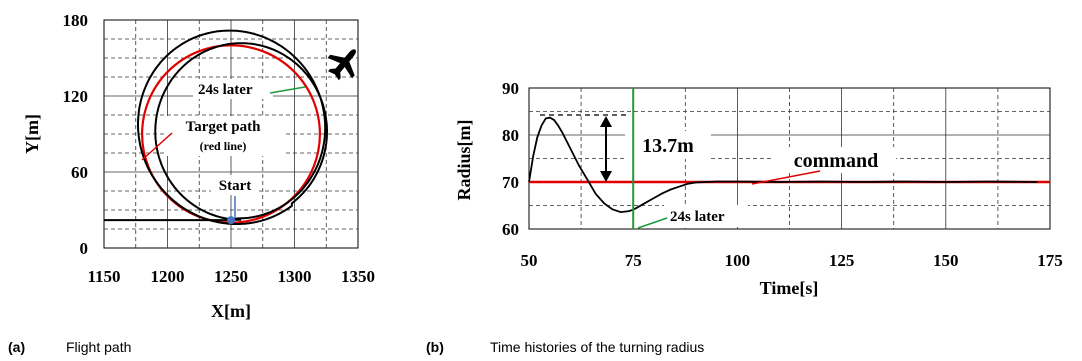 The image size is (1082, 361). Describe the element at coordinates (464, 159) in the screenshot. I see `plot-b-ylabel: Radius[m]` at that location.